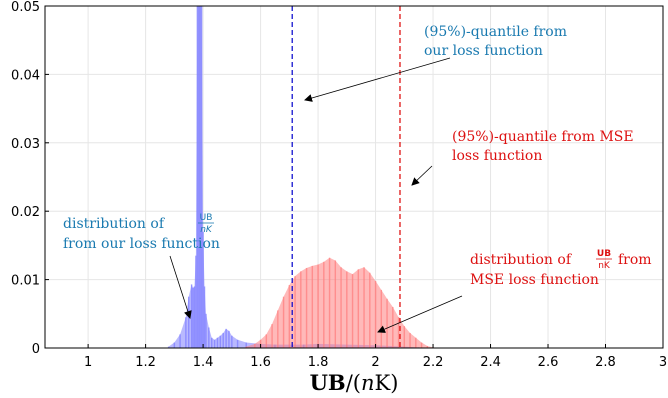  What do you see at coordinates (206, 218) in the screenshot?
I see `annotation-dist-our-loss-frac-num: UB` at bounding box center [206, 218].